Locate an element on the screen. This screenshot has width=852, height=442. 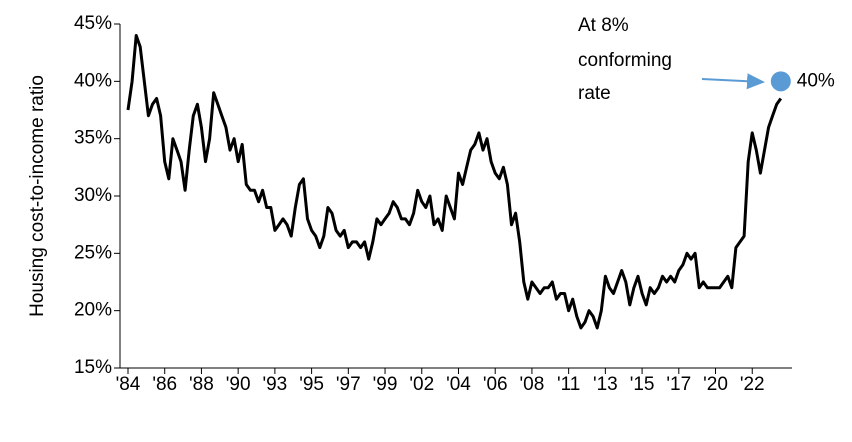
x-tick-label: '88 is located at coordinates (201, 384).